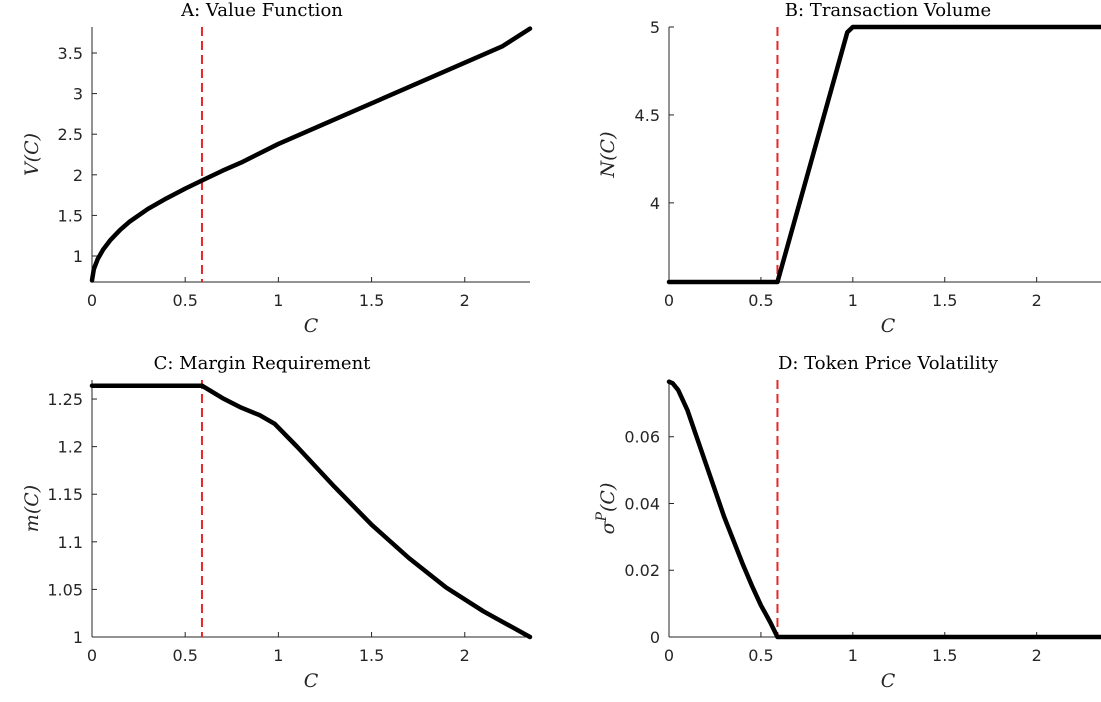  What do you see at coordinates (70, 447) in the screenshot?
I see `y-tick-label: 1.2` at bounding box center [70, 447].